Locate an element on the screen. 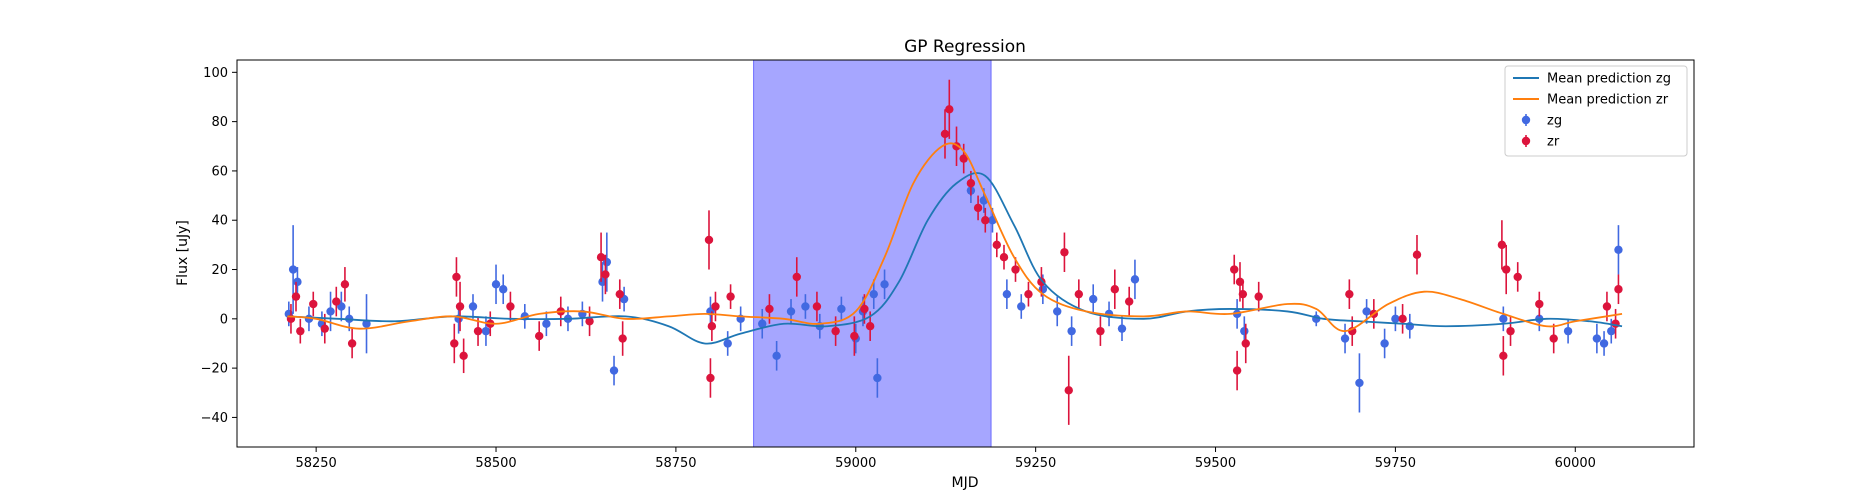  x-tick-label: 60000 is located at coordinates (1575, 463).